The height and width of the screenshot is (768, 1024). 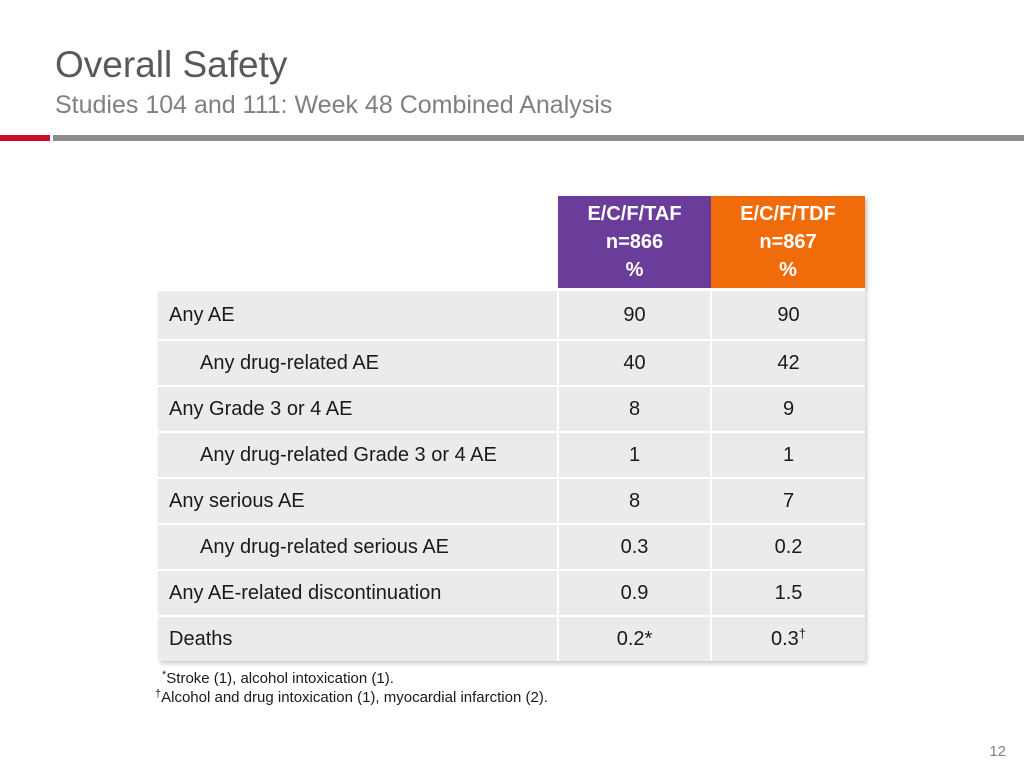 What do you see at coordinates (280, 678) in the screenshot?
I see `footnote-text: Stroke (1), alcohol intoxication (1).` at bounding box center [280, 678].